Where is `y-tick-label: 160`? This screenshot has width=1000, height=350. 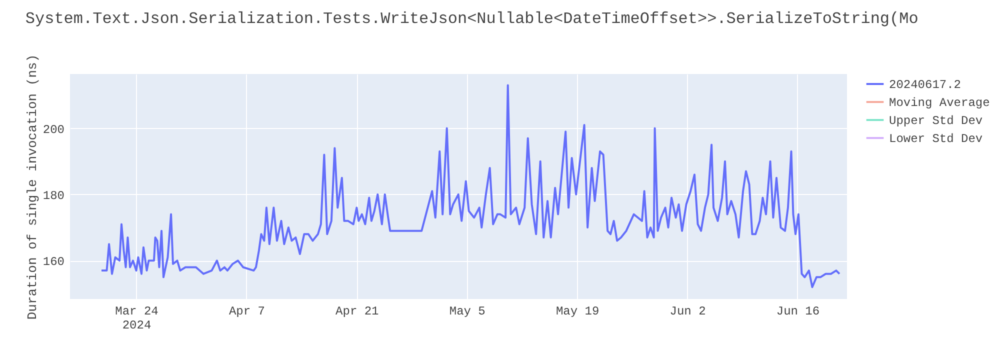
y-tick-label: 160 is located at coordinates (53, 262).